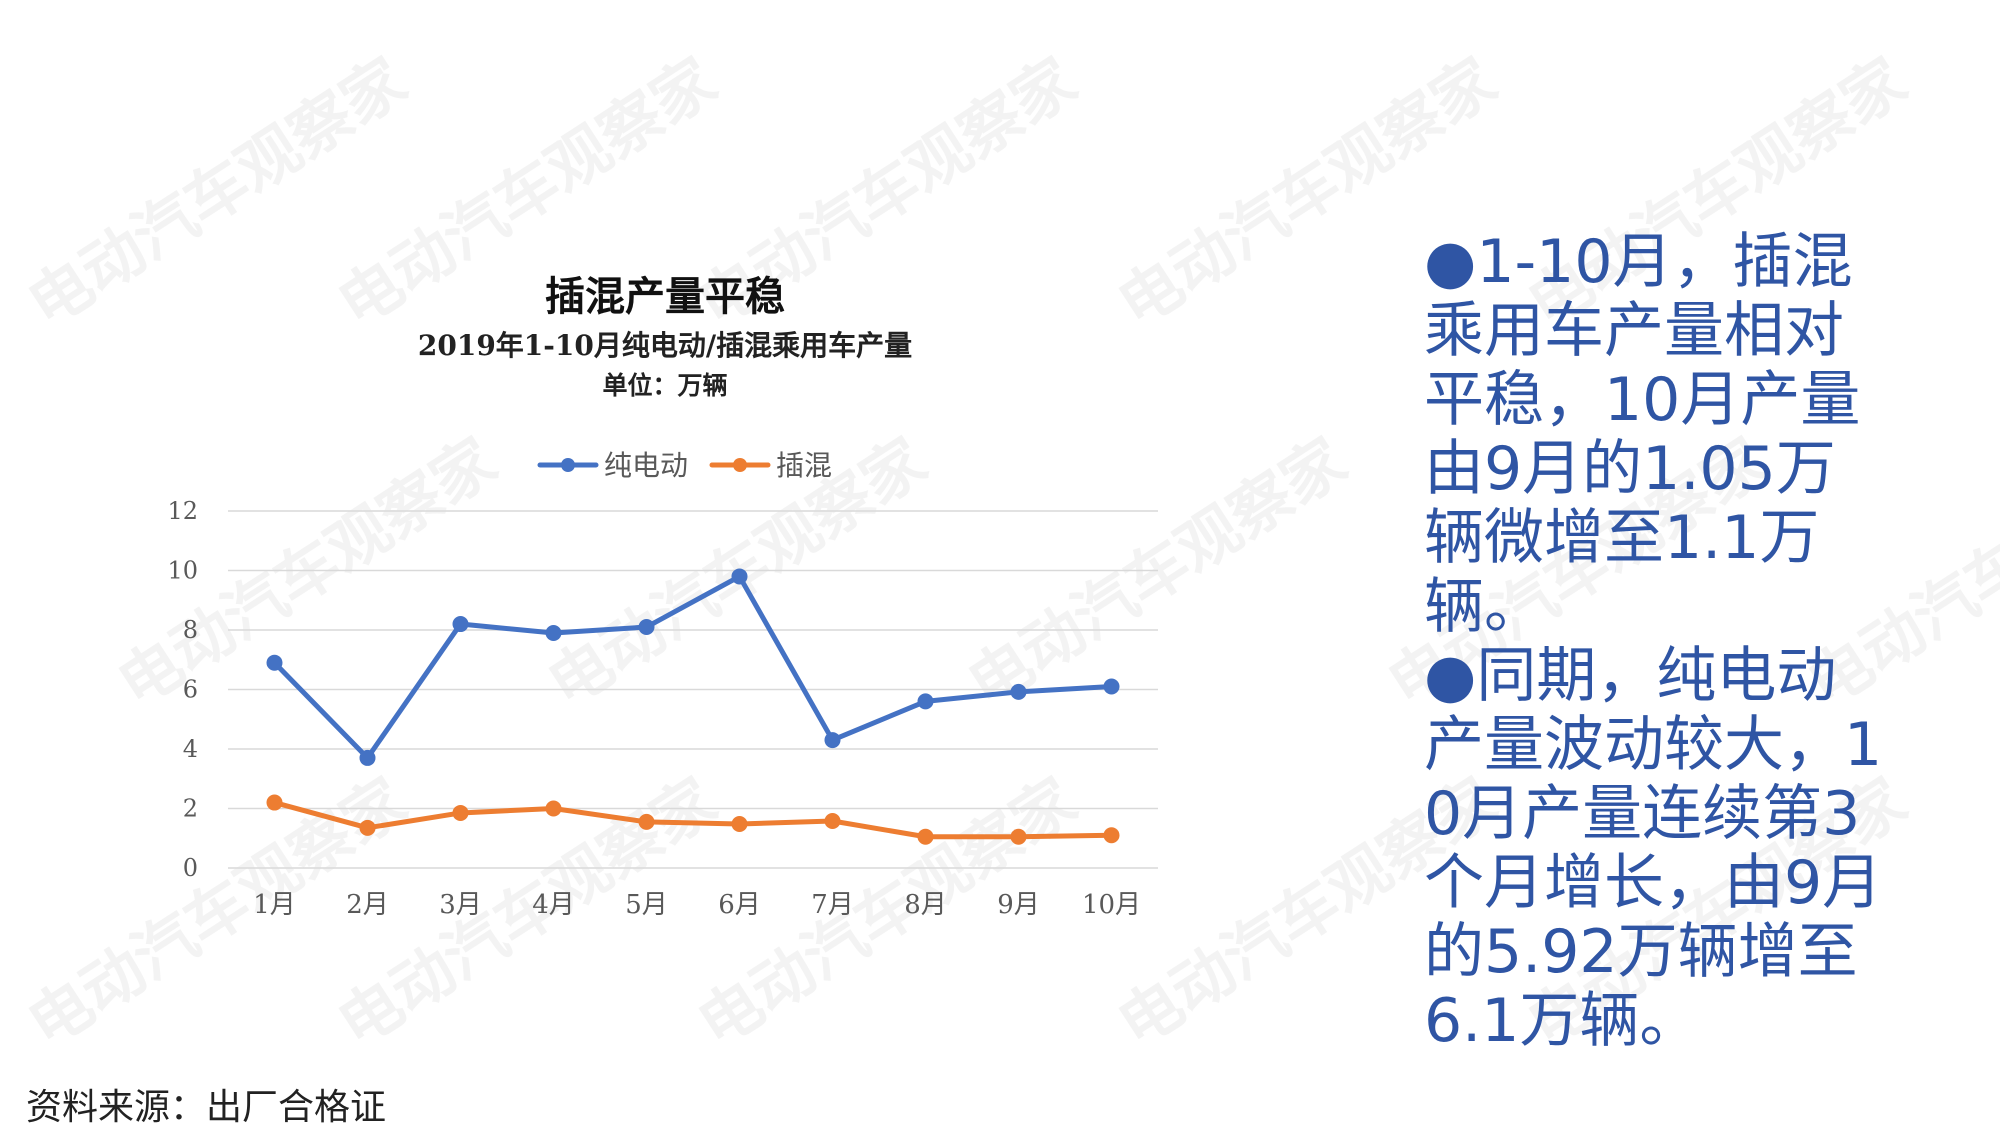 The width and height of the screenshot is (2000, 1130). I want to click on x-tick-label: 6月, so click(739, 905).